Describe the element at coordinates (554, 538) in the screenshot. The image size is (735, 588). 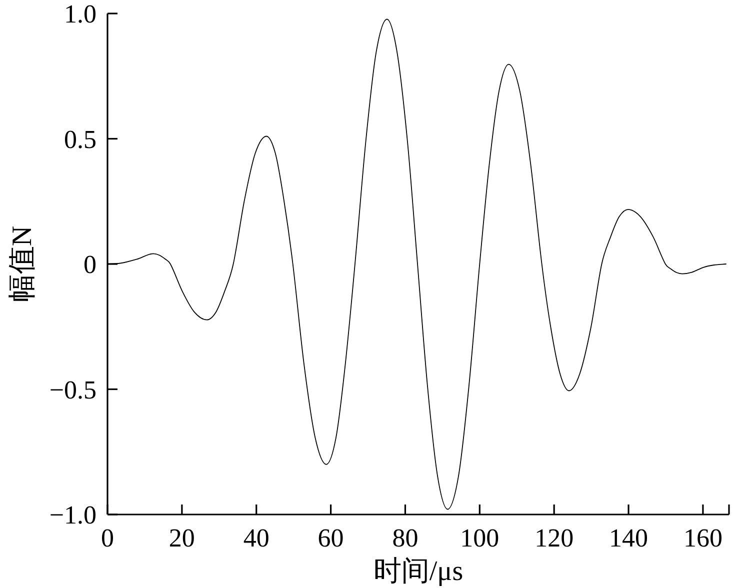
I see `x-tick-label: 120` at that location.